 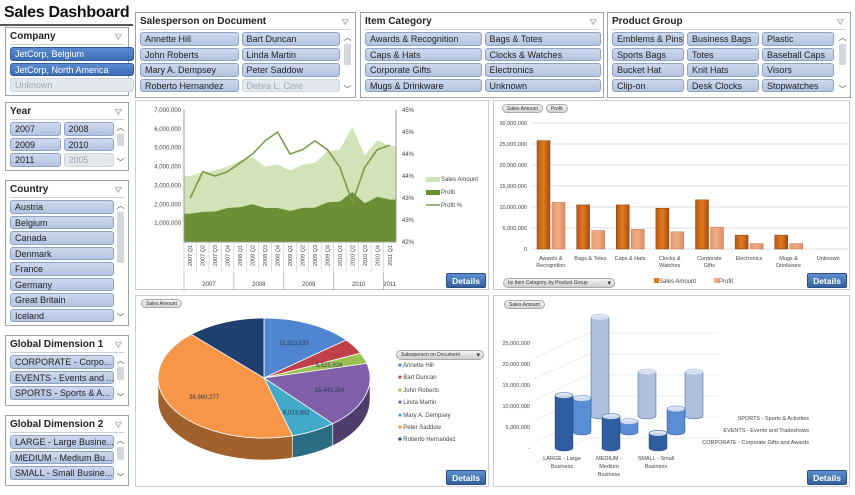 I want to click on slicer-item: Caps & Hats, so click(x=423, y=54).